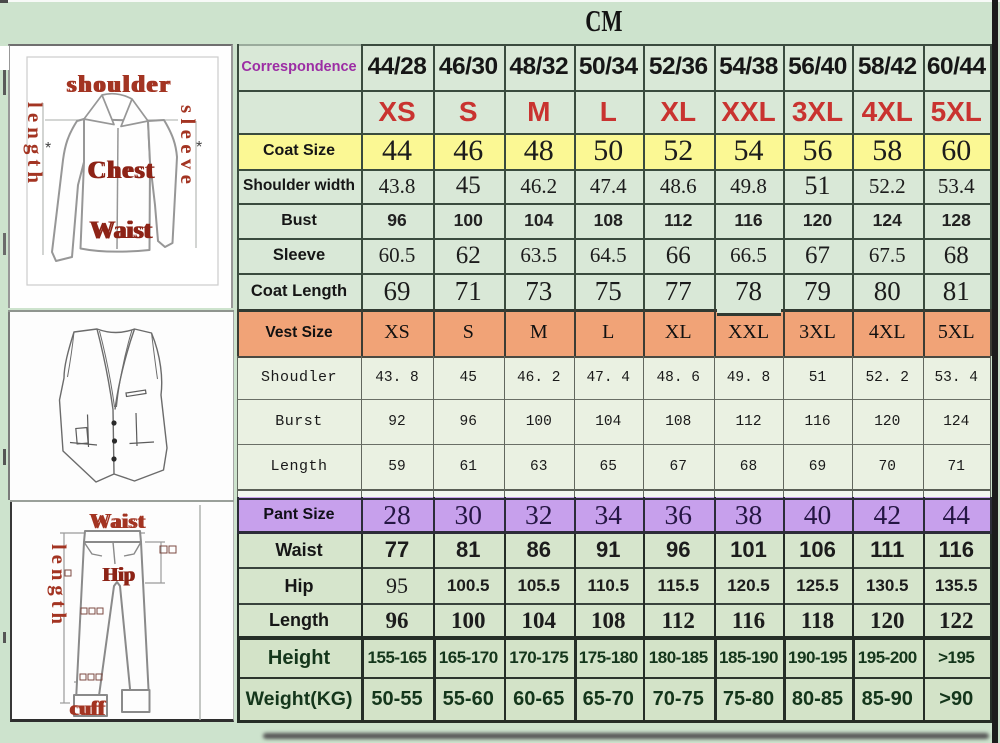  Describe the element at coordinates (118, 575) in the screenshot. I see `svg-text: Hip` at that location.